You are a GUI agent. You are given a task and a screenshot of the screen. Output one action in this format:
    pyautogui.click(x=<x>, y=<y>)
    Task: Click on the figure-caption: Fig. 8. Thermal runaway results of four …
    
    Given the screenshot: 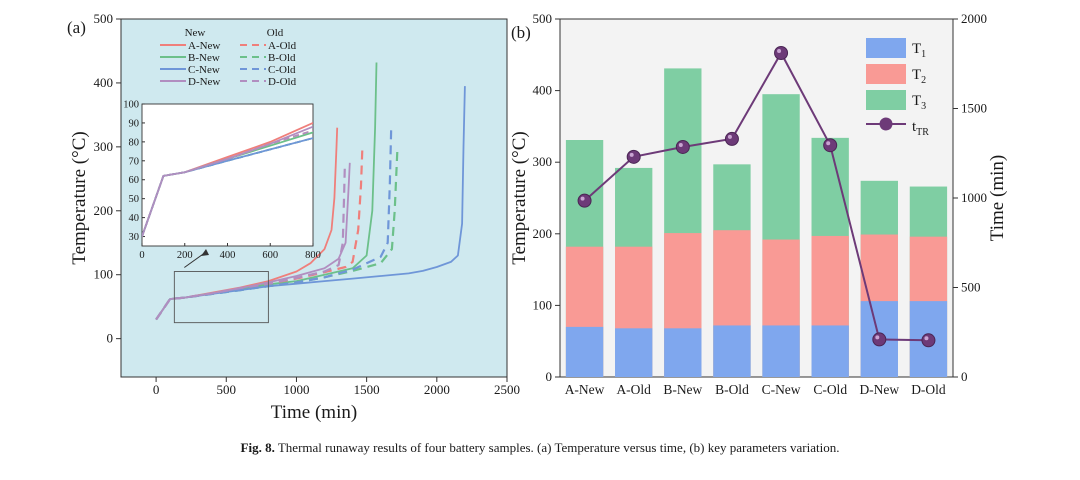 What is the action you would take?
    pyautogui.click(x=540, y=448)
    